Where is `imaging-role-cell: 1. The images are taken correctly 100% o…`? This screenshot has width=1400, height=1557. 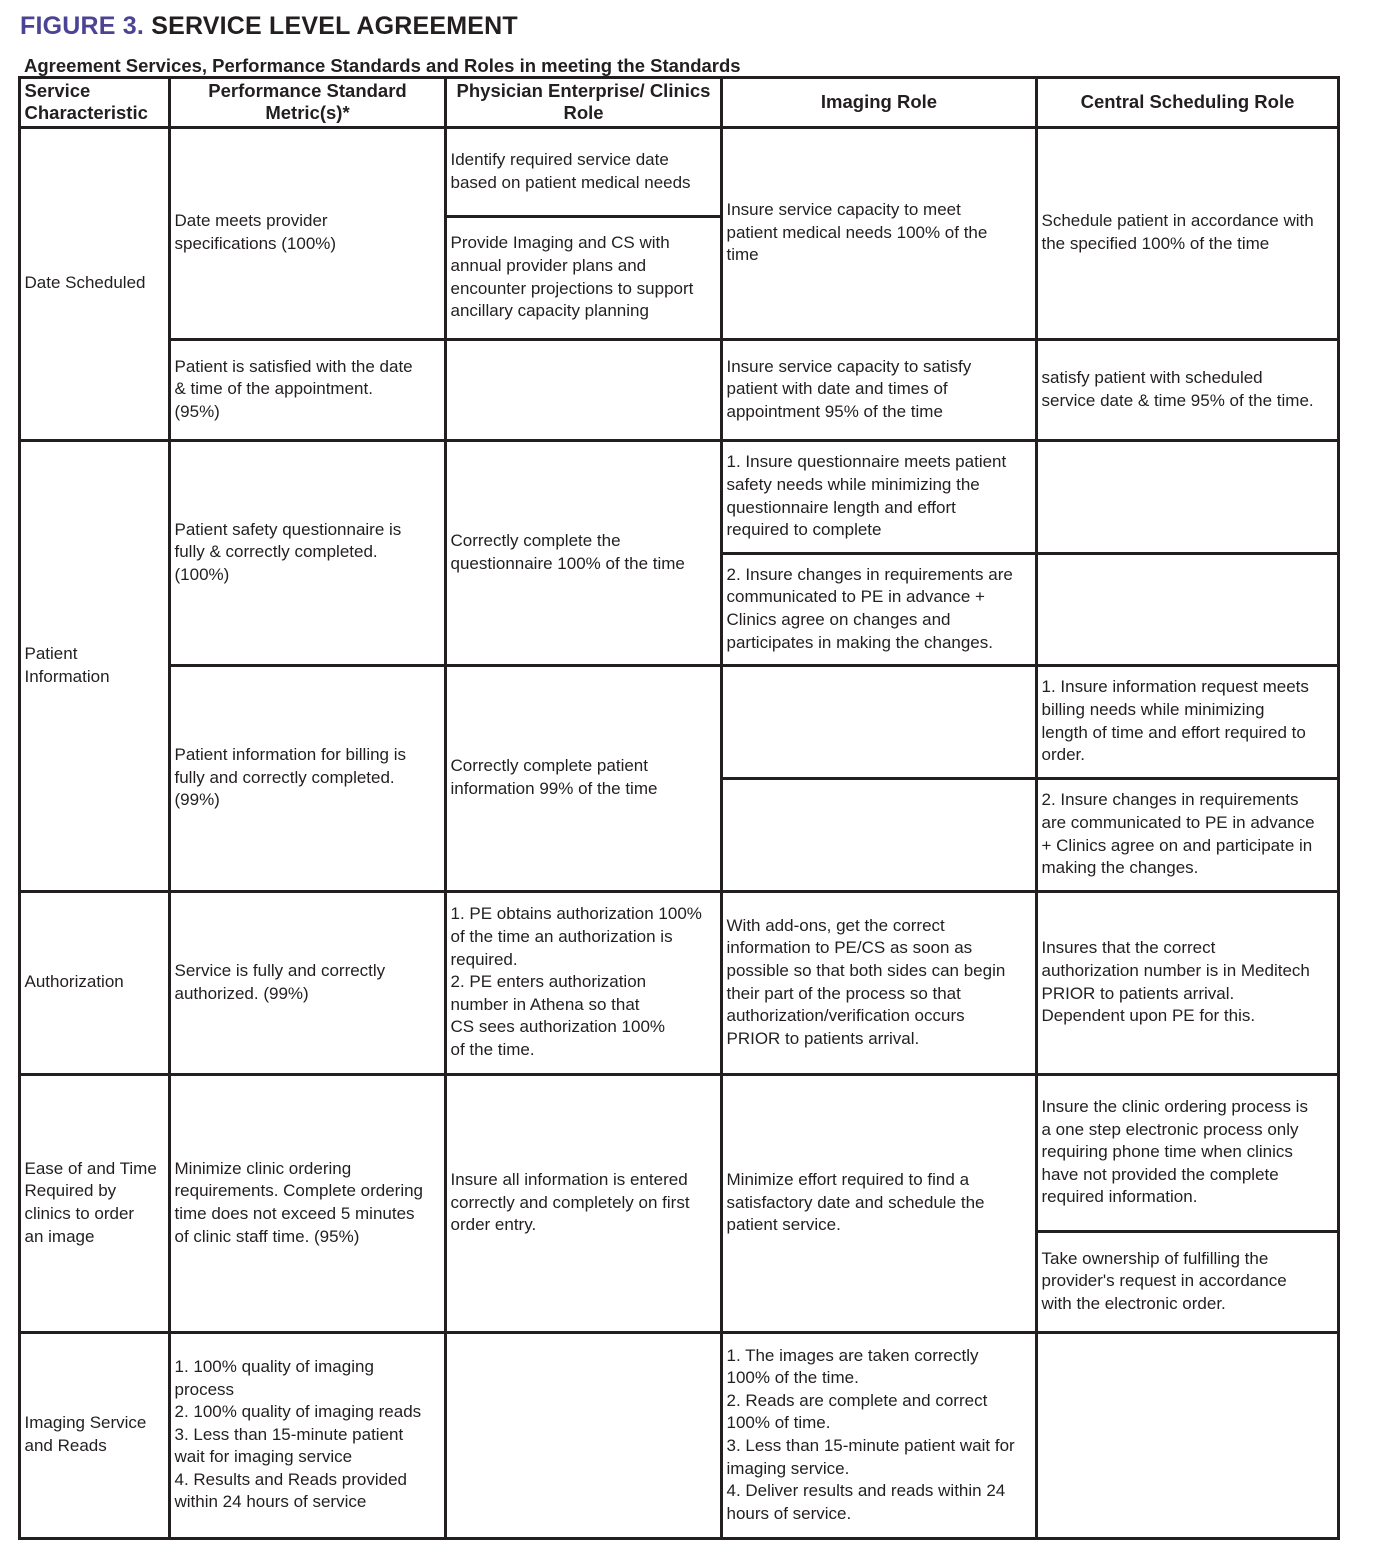 imaging-role-cell: 1. The images are taken correctly 100% o… is located at coordinates (878, 1435).